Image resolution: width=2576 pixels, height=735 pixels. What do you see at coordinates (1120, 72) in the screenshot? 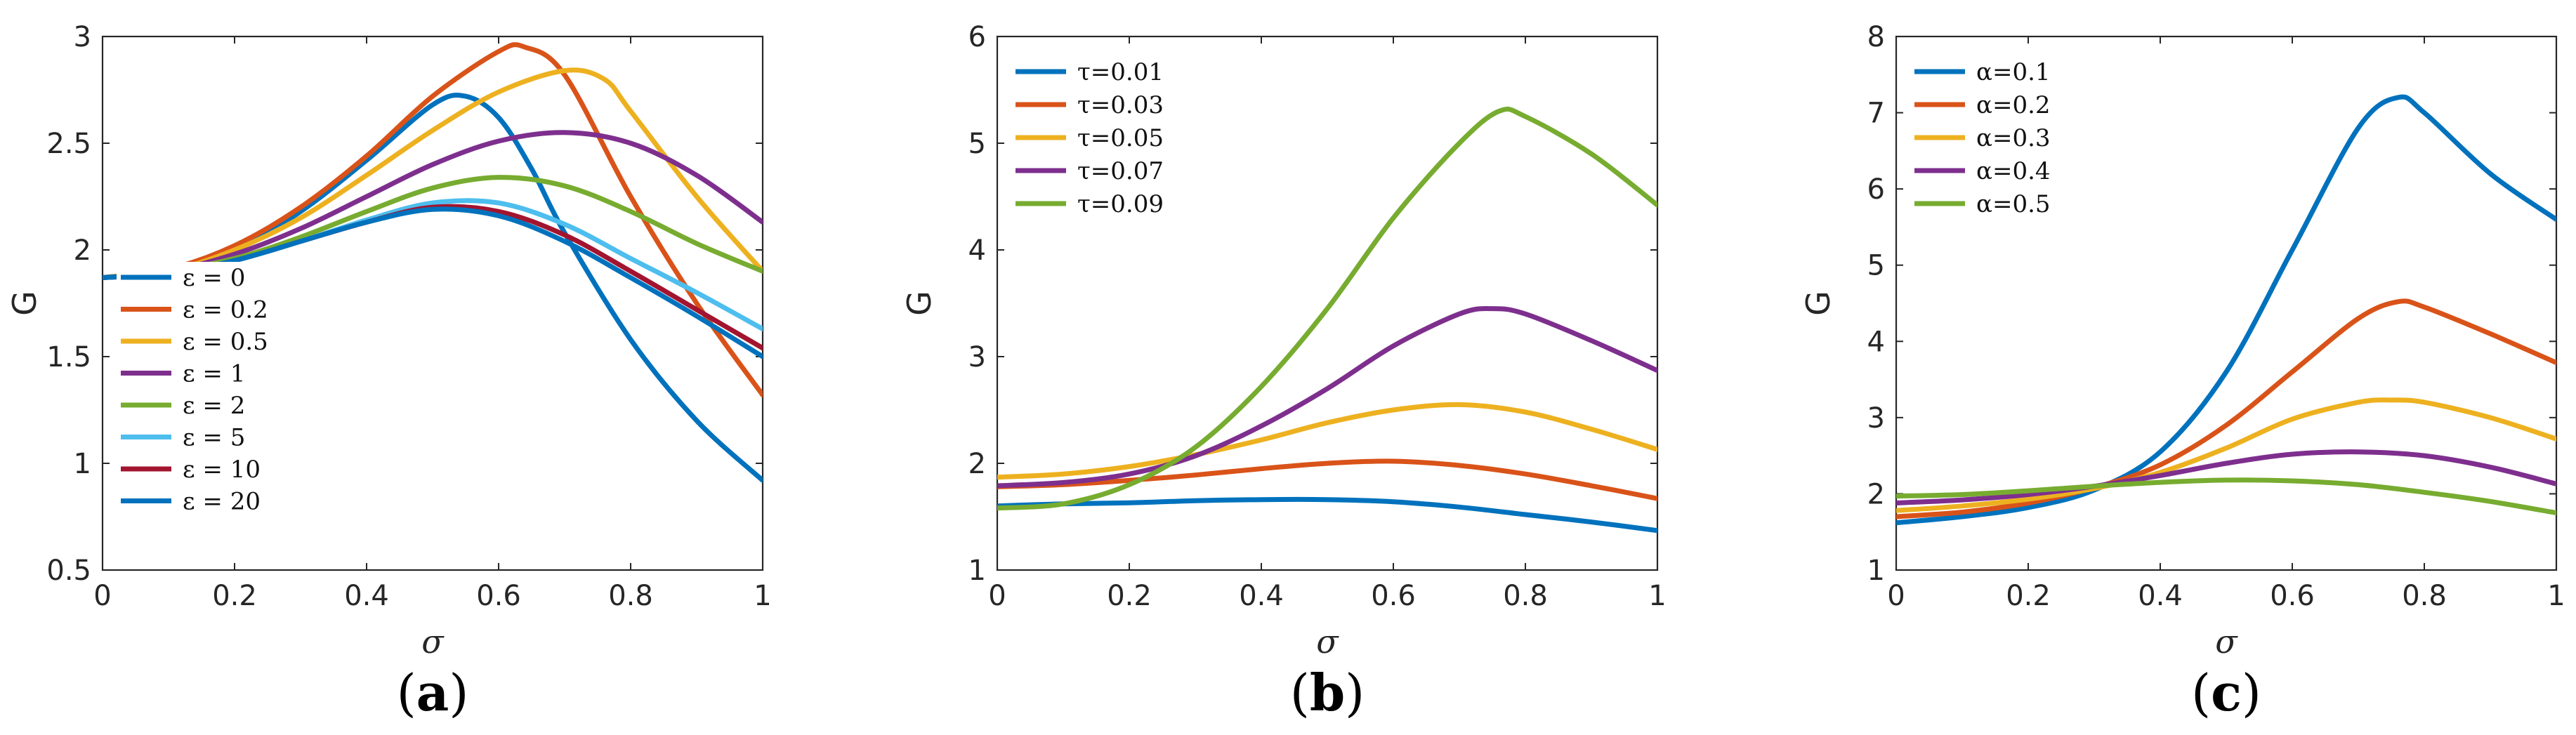
I see `legend-label: τ=0.01` at bounding box center [1120, 72].